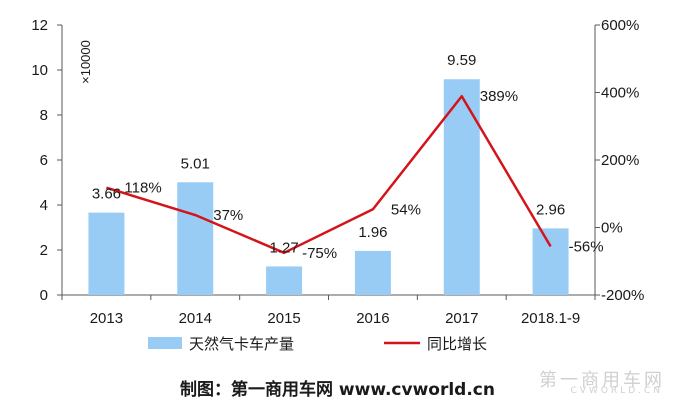 The height and width of the screenshot is (410, 675). What do you see at coordinates (372, 318) in the screenshot?
I see `x-tick-label: 2016` at bounding box center [372, 318].